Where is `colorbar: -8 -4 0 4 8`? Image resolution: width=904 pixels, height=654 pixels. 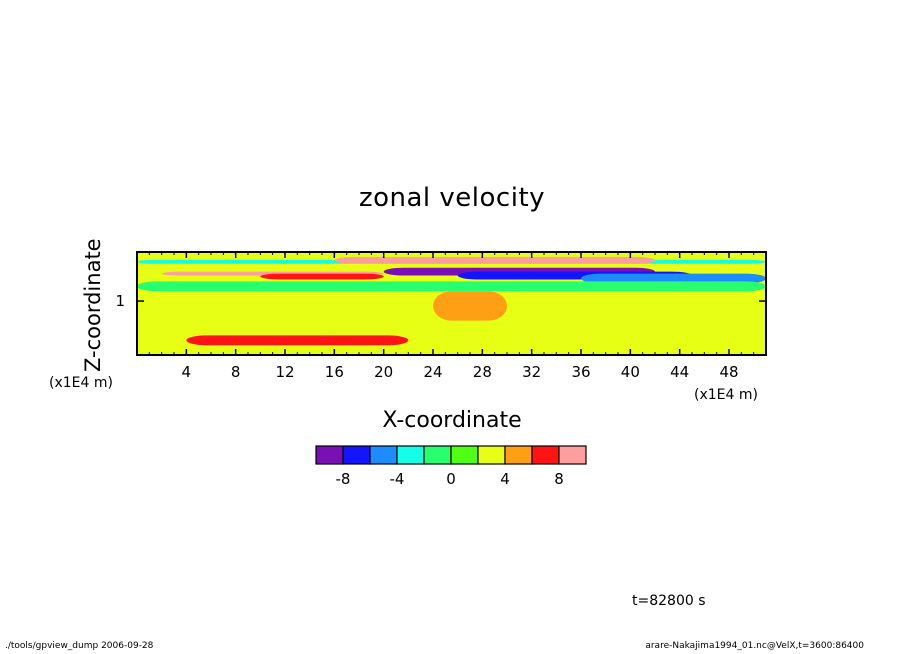
colorbar: -8 -4 0 4 8 is located at coordinates (451, 466).